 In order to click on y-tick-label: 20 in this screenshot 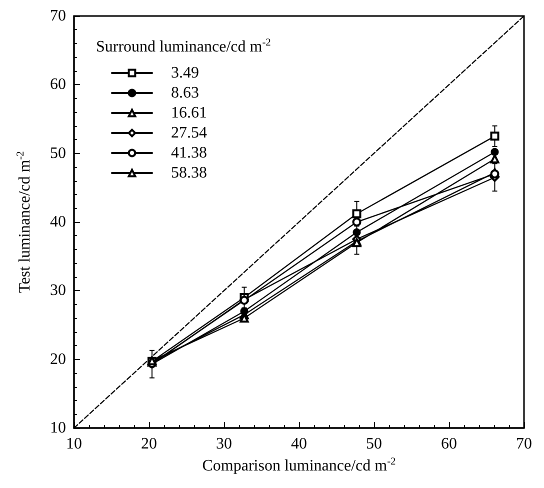, I will do `click(58, 359)`.